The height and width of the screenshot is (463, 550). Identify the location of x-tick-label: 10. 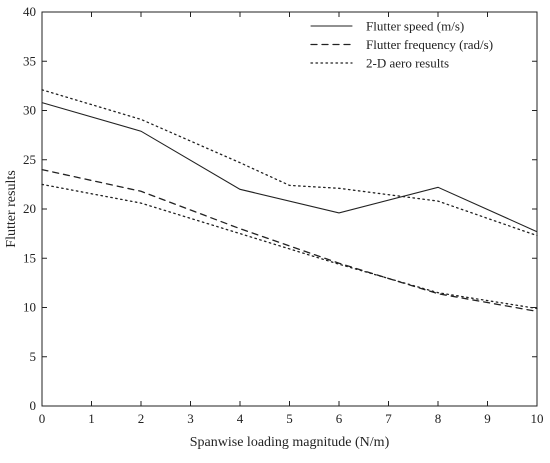
(537, 418).